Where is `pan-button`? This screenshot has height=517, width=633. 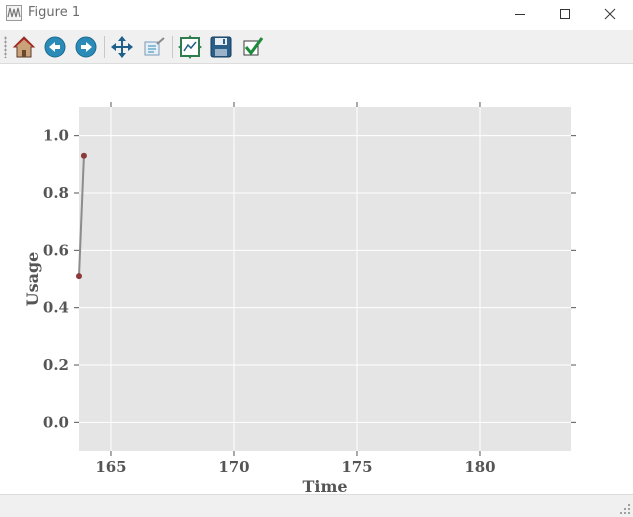 pan-button is located at coordinates (122, 47).